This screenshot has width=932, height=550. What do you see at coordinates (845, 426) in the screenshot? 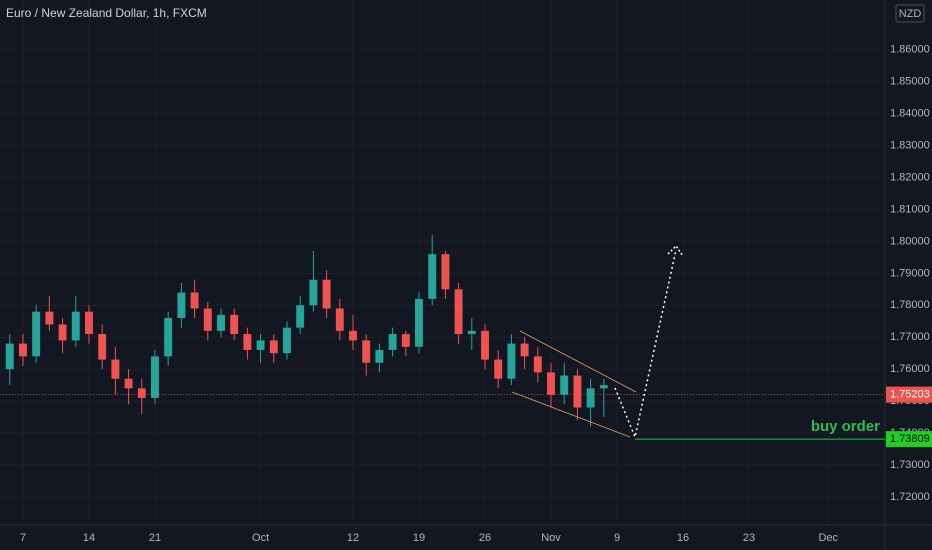
I see `buy-text: buy order` at bounding box center [845, 426].